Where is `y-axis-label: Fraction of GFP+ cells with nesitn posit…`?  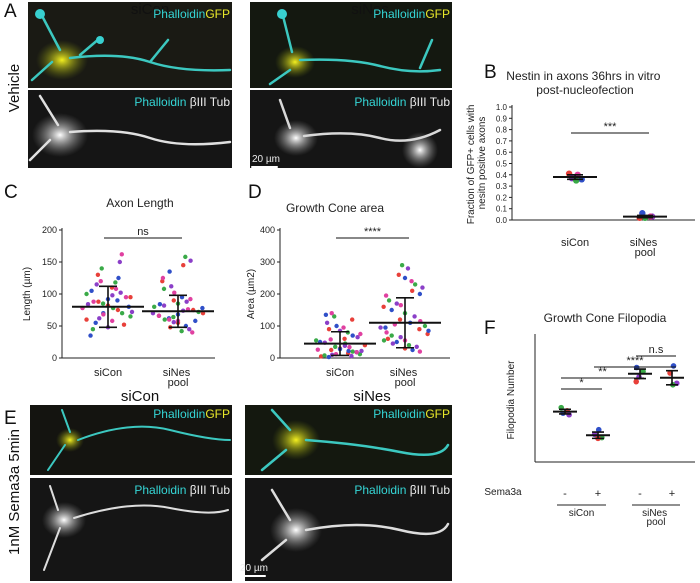
y-axis-label: Fraction of GFP+ cells with nesitn posit… is located at coordinates (477, 163).